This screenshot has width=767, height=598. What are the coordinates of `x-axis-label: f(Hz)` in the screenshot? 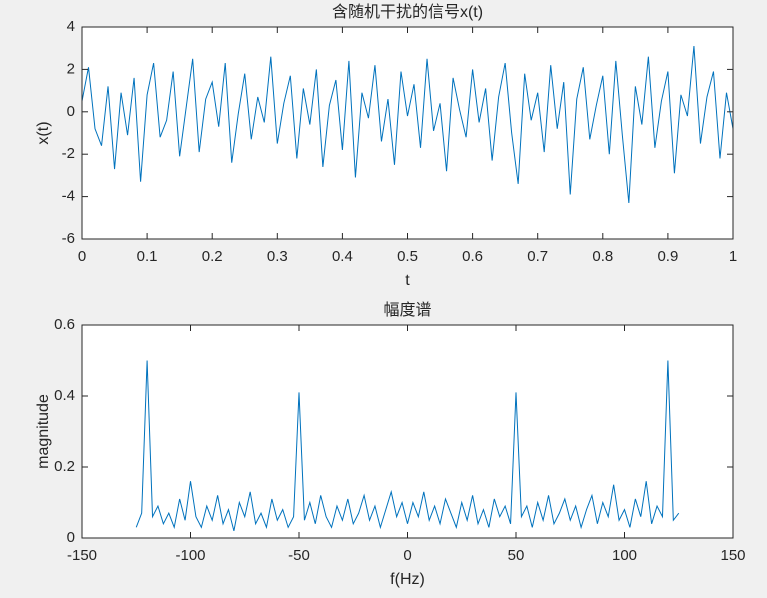 It's located at (407, 579).